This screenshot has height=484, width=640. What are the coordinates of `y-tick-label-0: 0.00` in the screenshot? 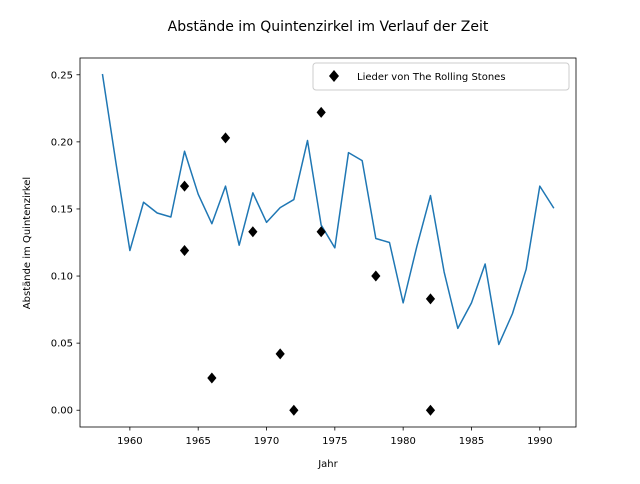 It's located at (62, 411).